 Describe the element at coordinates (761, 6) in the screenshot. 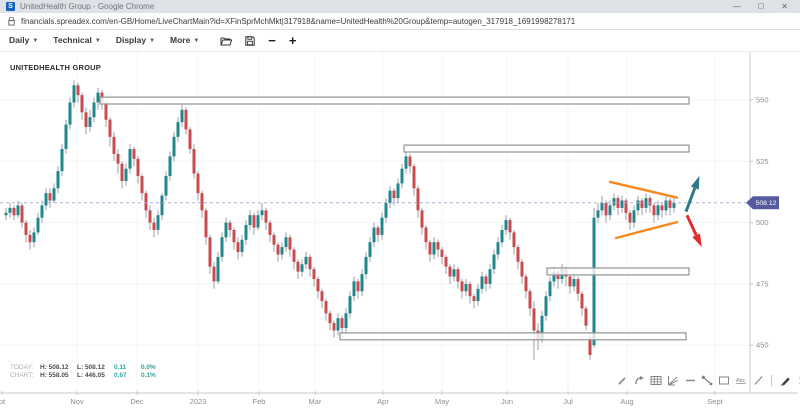

I see `maximize-button: ▢` at that location.